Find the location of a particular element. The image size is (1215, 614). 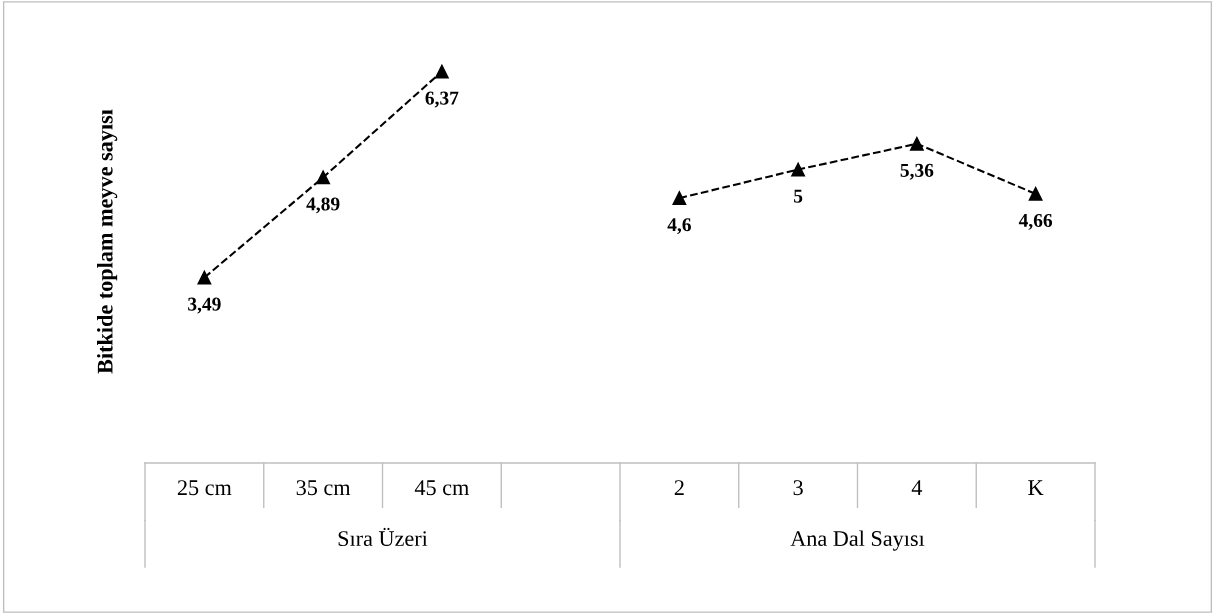

x-tick-label: 4 is located at coordinates (917, 487).